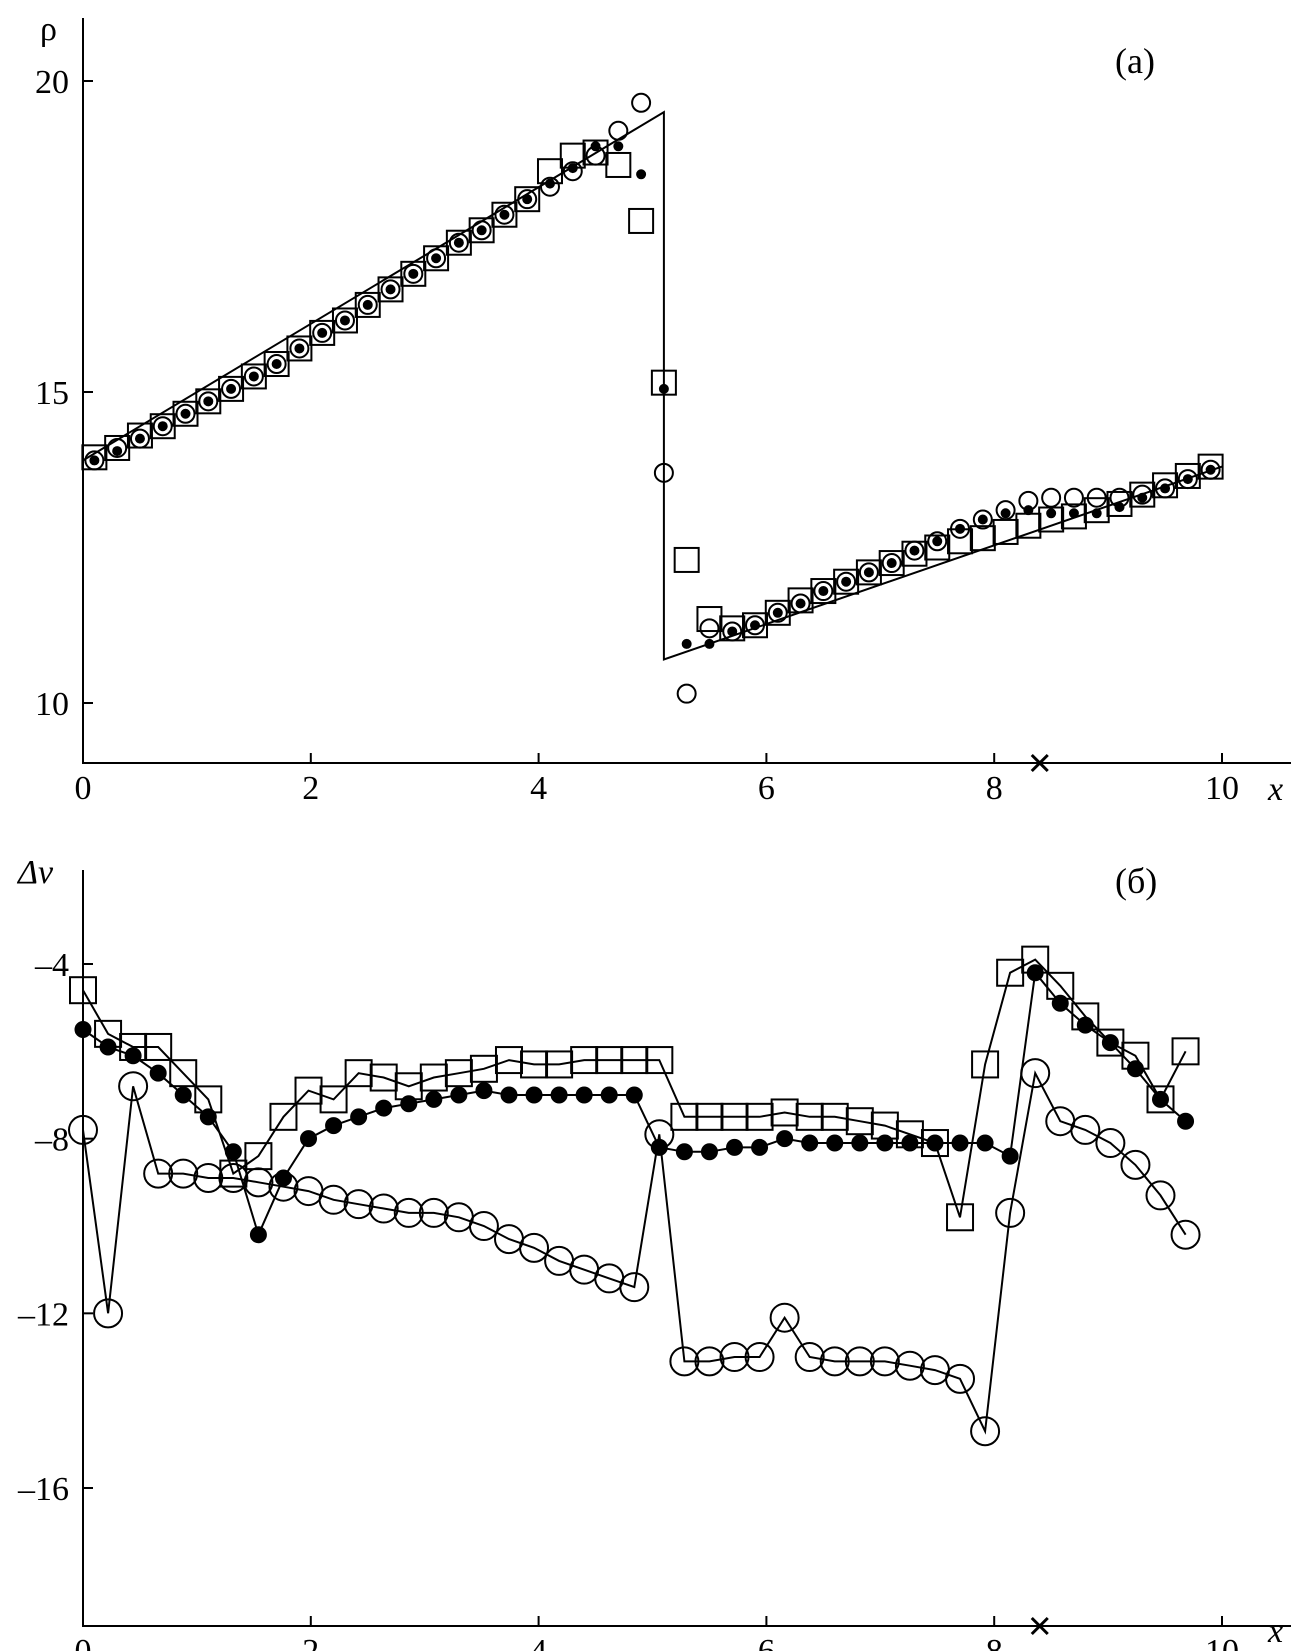  I want to click on panel-b-series-filled-circle-line, so click(634, 1104).